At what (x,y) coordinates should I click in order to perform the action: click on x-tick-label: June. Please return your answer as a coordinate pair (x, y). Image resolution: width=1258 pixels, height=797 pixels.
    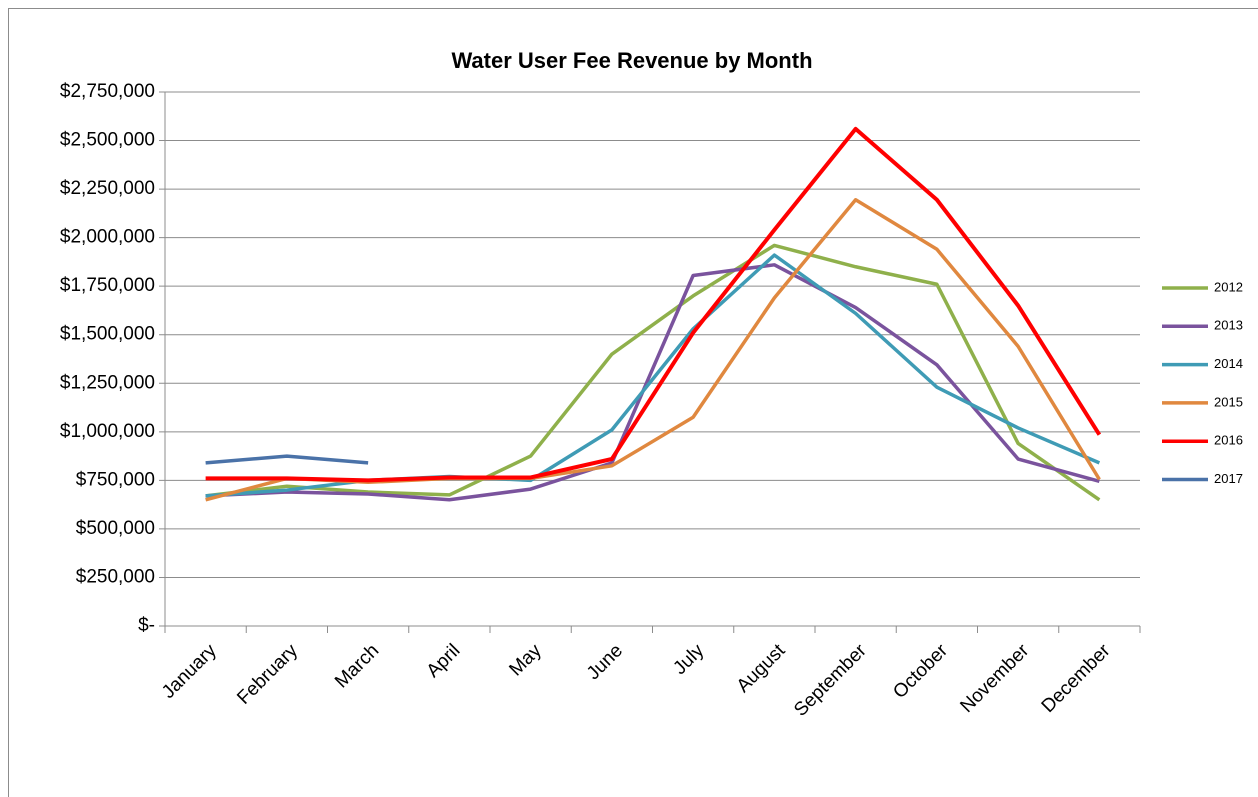
    Looking at the image, I should click on (605, 662).